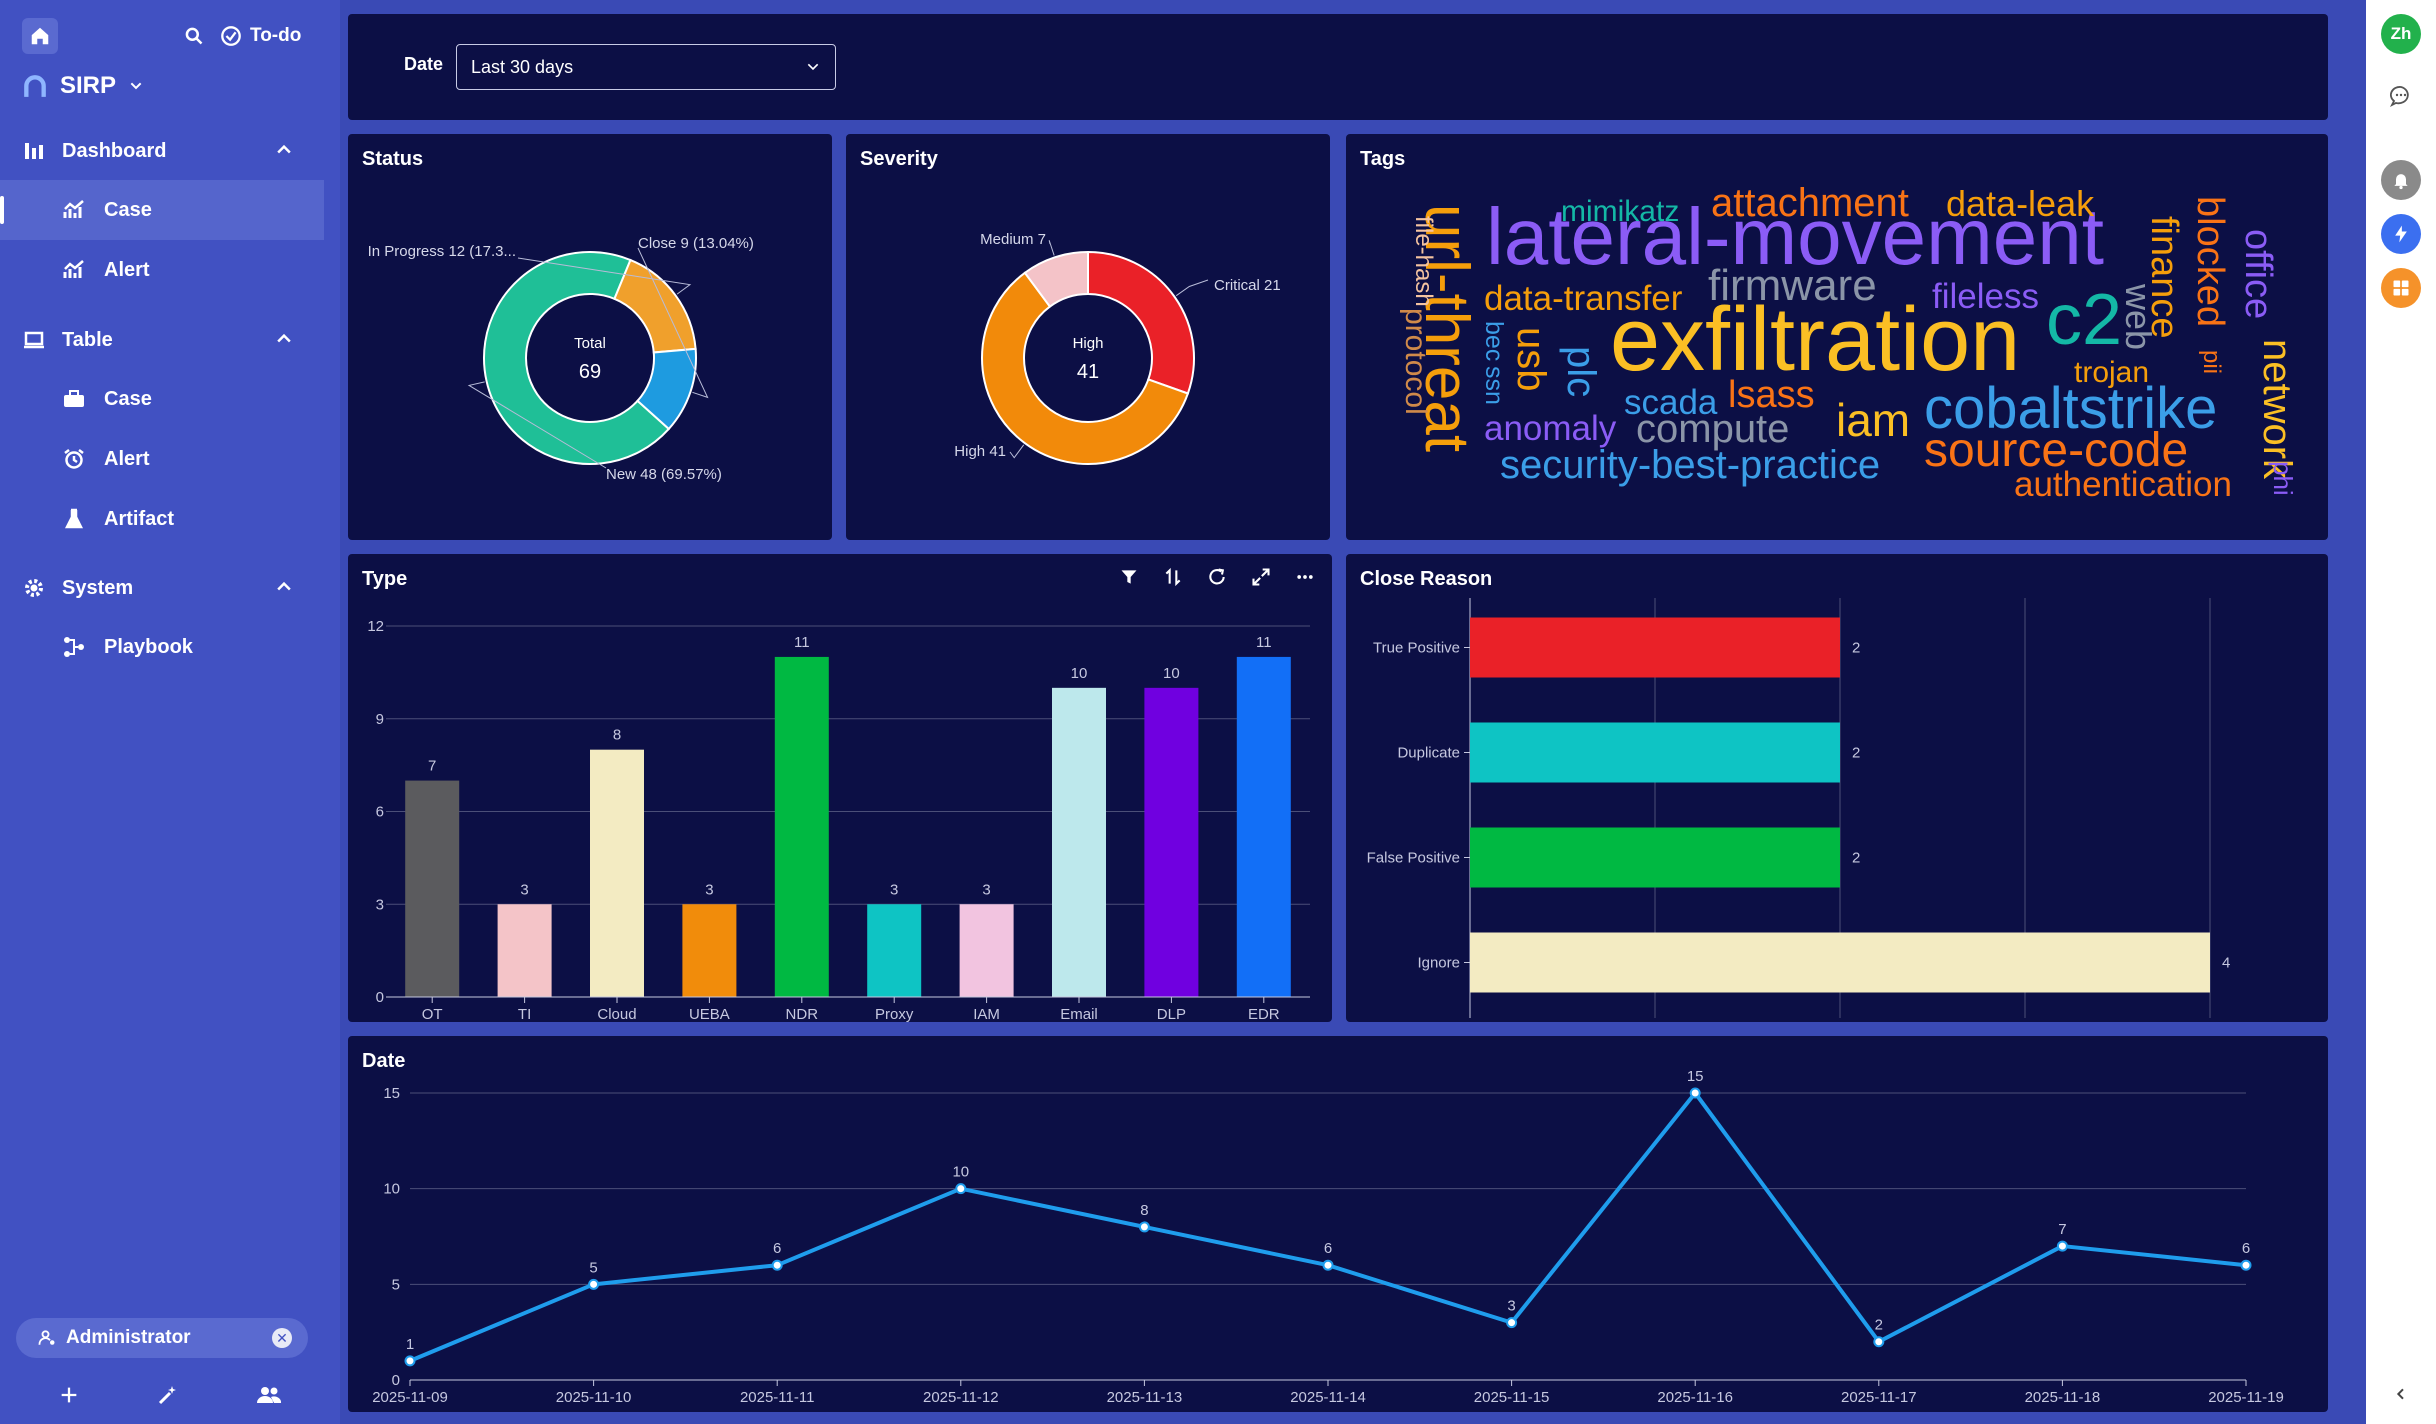 This screenshot has width=2436, height=1424. I want to click on notification-button, so click(2401, 180).